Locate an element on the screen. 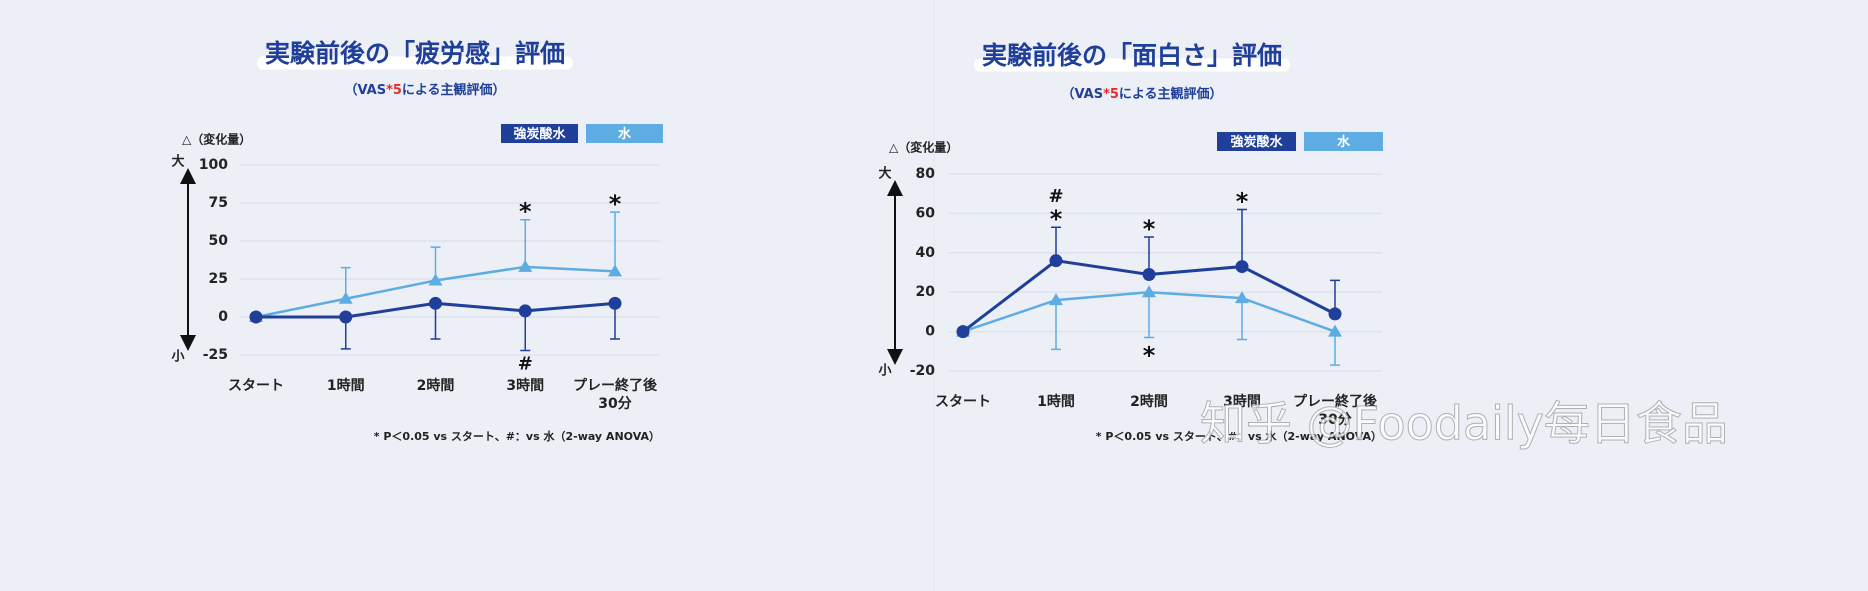 The height and width of the screenshot is (591, 1868). chart-title: 実験前後の「面白さ」評価 is located at coordinates (1132, 55).